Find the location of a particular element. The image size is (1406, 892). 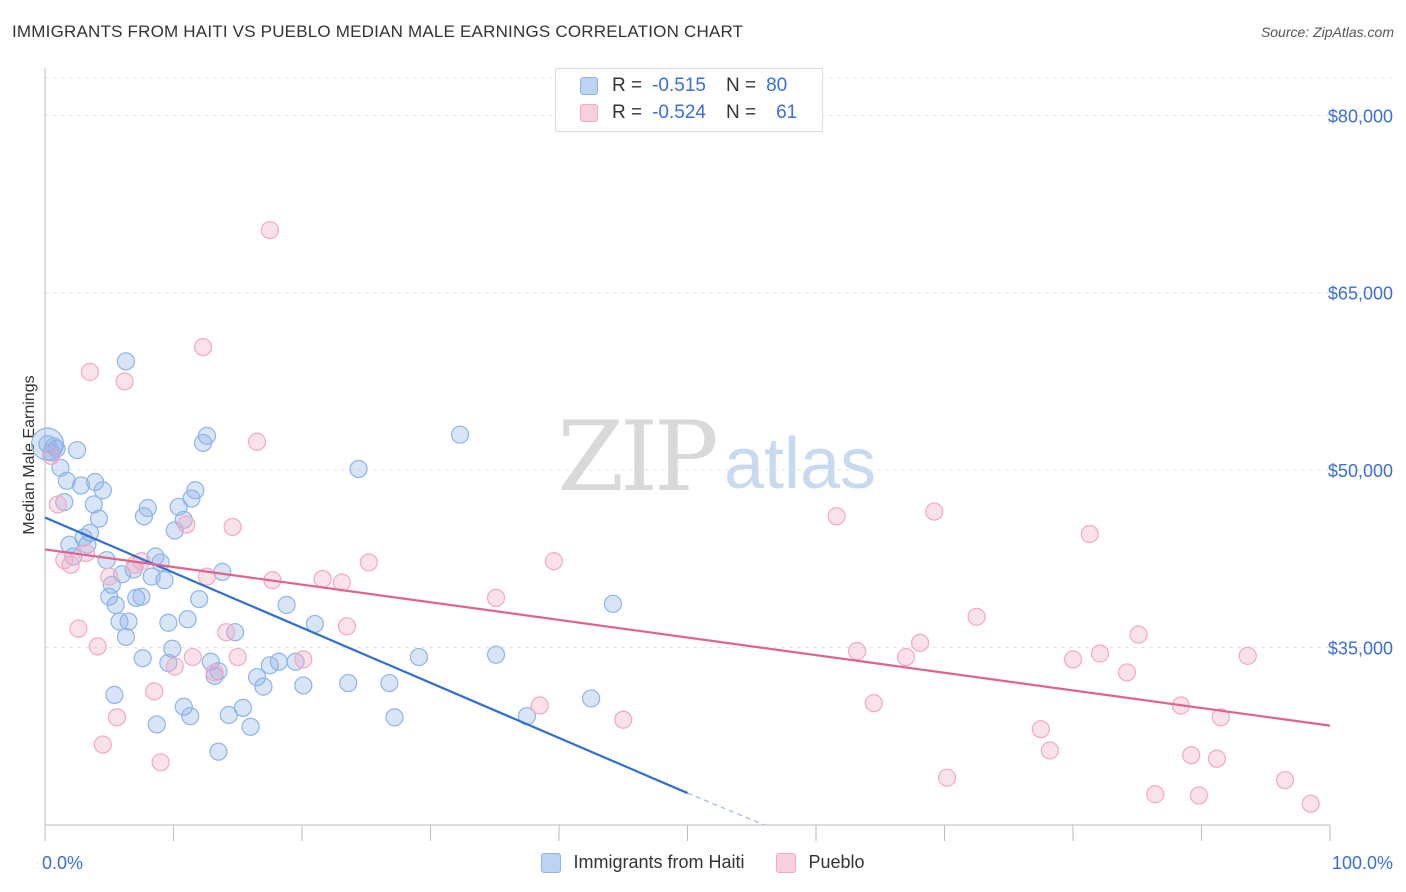

series-name-pueblo: Pueblo is located at coordinates (836, 862).